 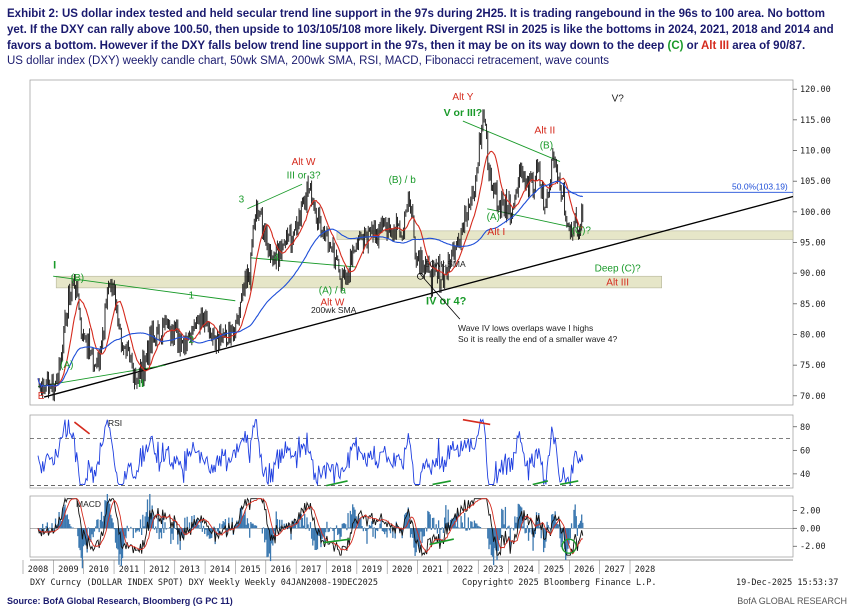 I want to click on footer-timestamp: 19-Dec-2025 15:53:37, so click(x=787, y=583).